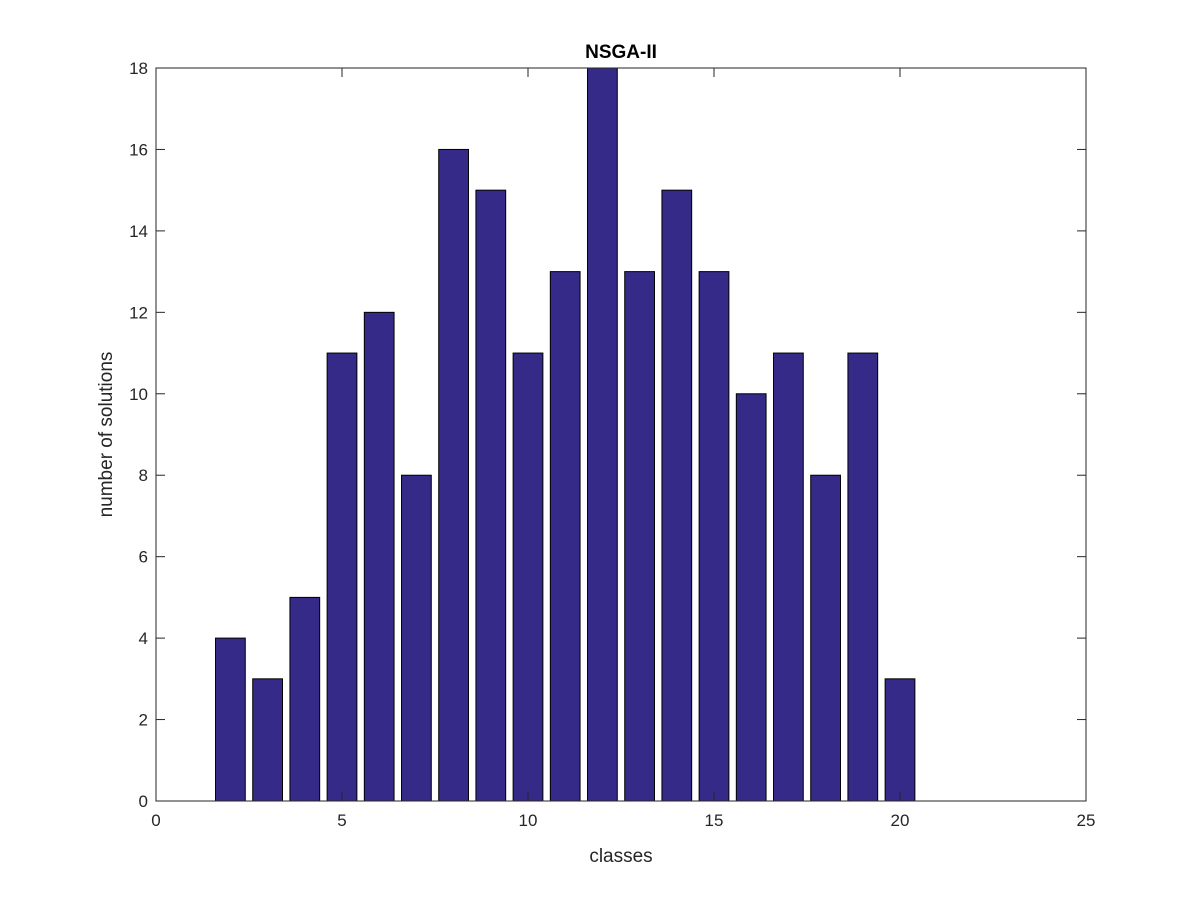 The height and width of the screenshot is (905, 1200). What do you see at coordinates (138, 149) in the screenshot?
I see `y-tick-label-16: 16` at bounding box center [138, 149].